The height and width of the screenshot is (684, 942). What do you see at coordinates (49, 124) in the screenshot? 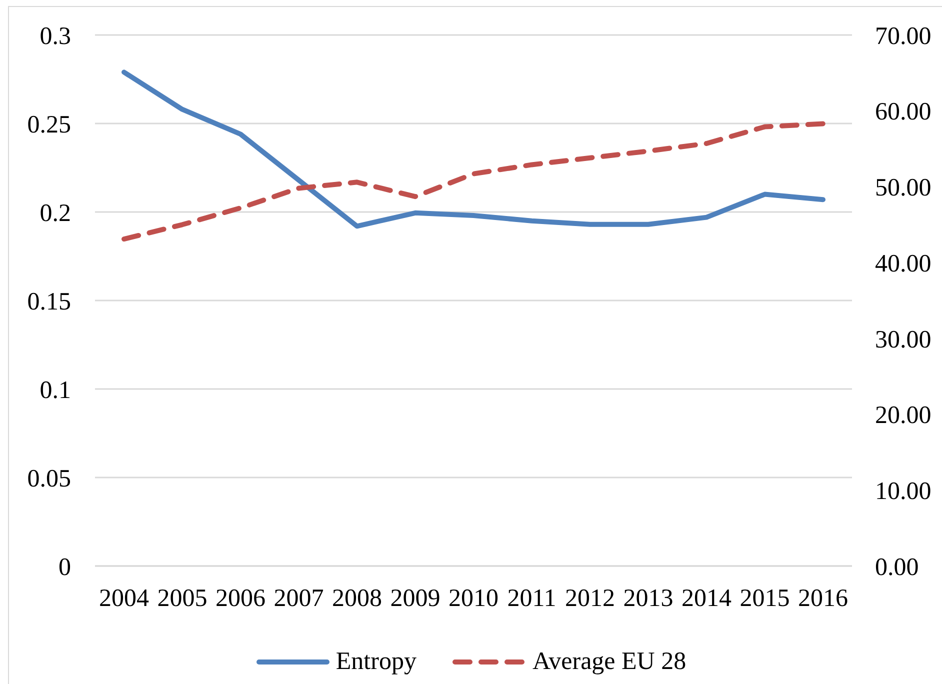
I see `y-tick-label: 0.25` at bounding box center [49, 124].